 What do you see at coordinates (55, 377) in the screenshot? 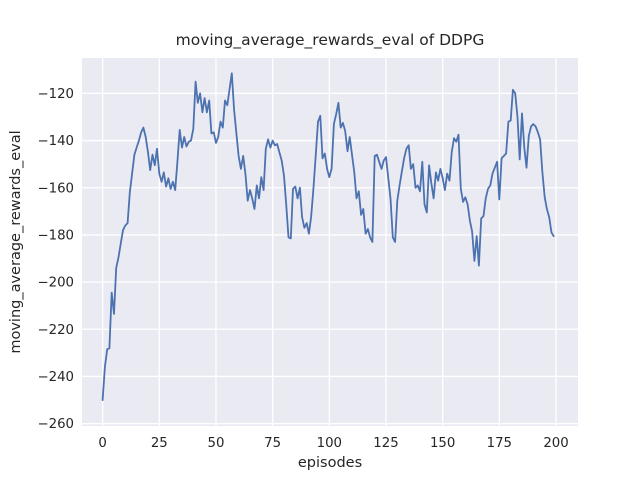
I see `y-tick-label: −240` at bounding box center [55, 377].